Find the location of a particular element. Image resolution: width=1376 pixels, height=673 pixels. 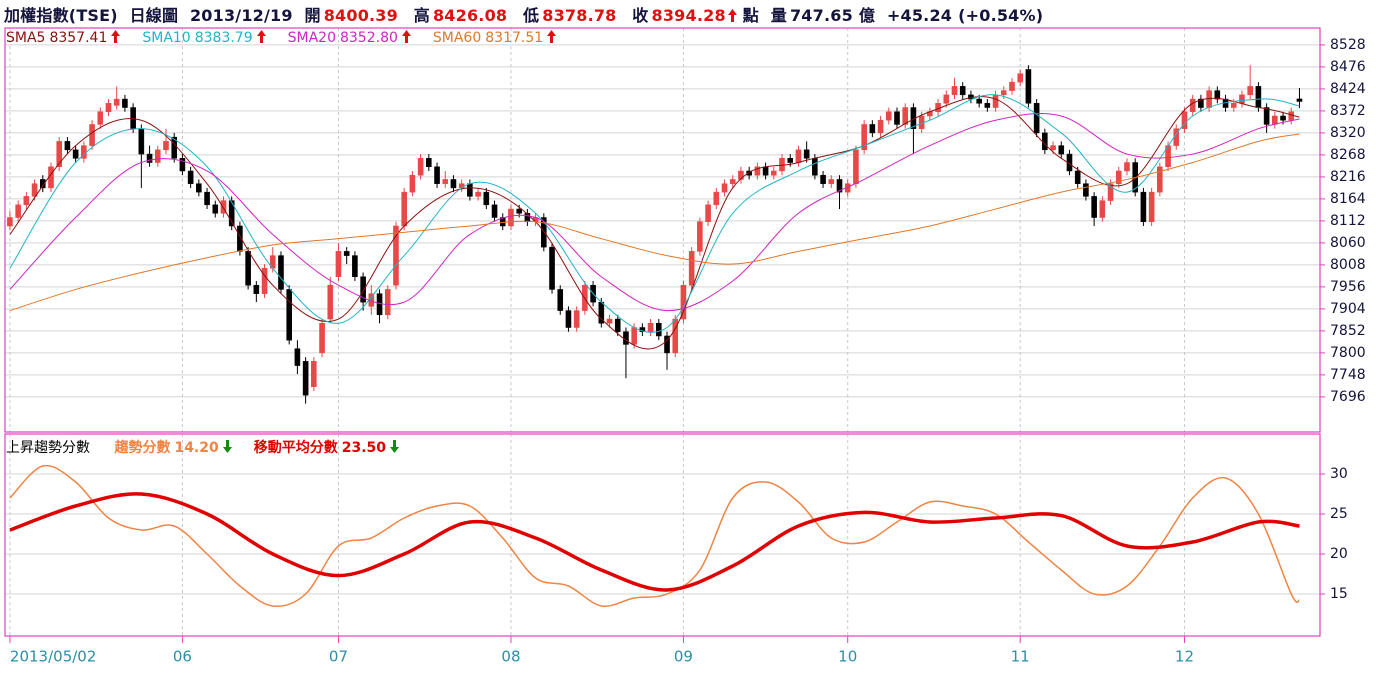

volume-unit: 億 is located at coordinates (867, 15).